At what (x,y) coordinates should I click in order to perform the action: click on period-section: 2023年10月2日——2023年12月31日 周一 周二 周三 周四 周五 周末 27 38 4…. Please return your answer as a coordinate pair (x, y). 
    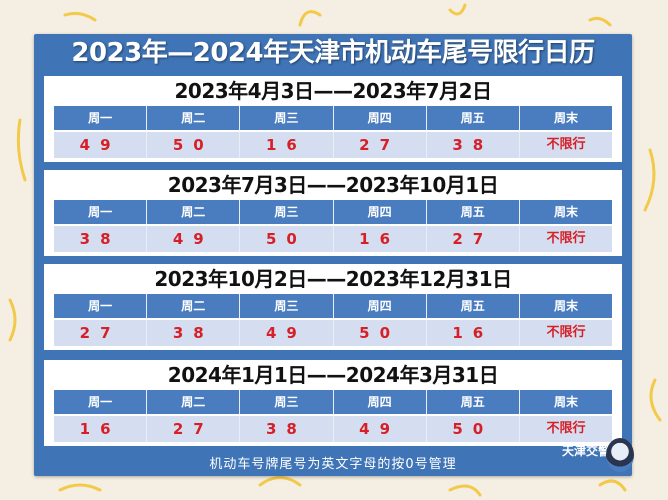
    Looking at the image, I should click on (333, 307).